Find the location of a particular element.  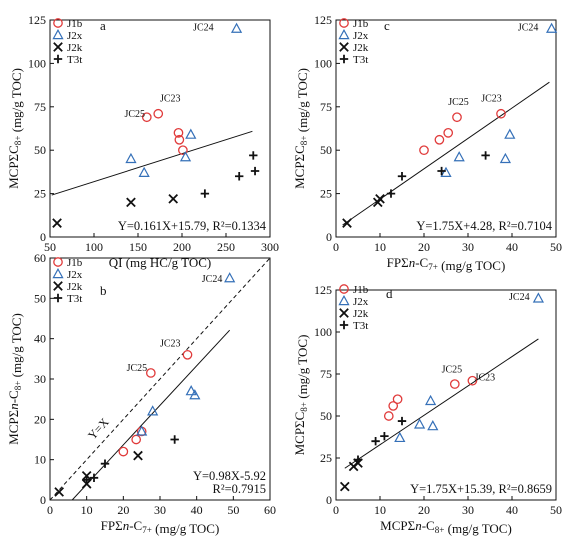

panel-letter: b is located at coordinates (103, 290).